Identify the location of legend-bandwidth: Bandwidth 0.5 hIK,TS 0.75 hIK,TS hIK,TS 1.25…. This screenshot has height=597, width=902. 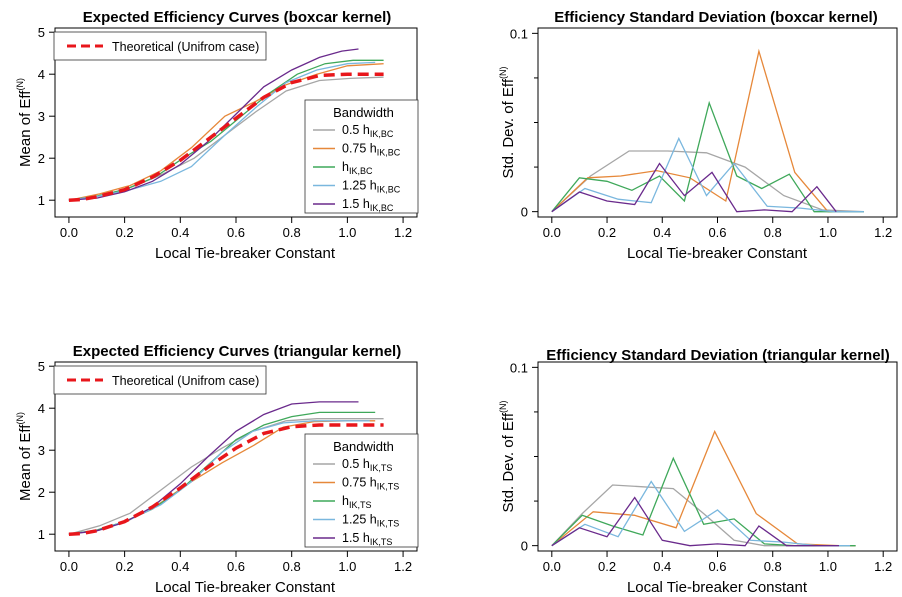
(361, 490).